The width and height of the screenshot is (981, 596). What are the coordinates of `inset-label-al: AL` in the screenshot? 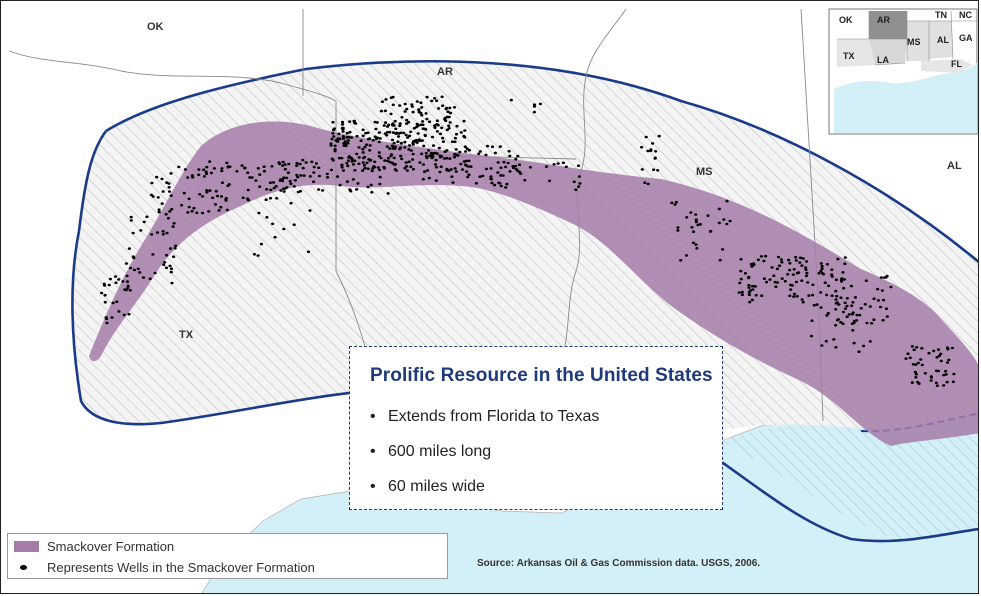 It's located at (943, 40).